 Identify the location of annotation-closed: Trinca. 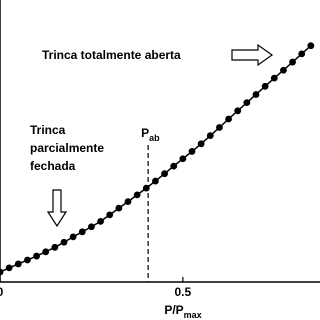
(48, 130).